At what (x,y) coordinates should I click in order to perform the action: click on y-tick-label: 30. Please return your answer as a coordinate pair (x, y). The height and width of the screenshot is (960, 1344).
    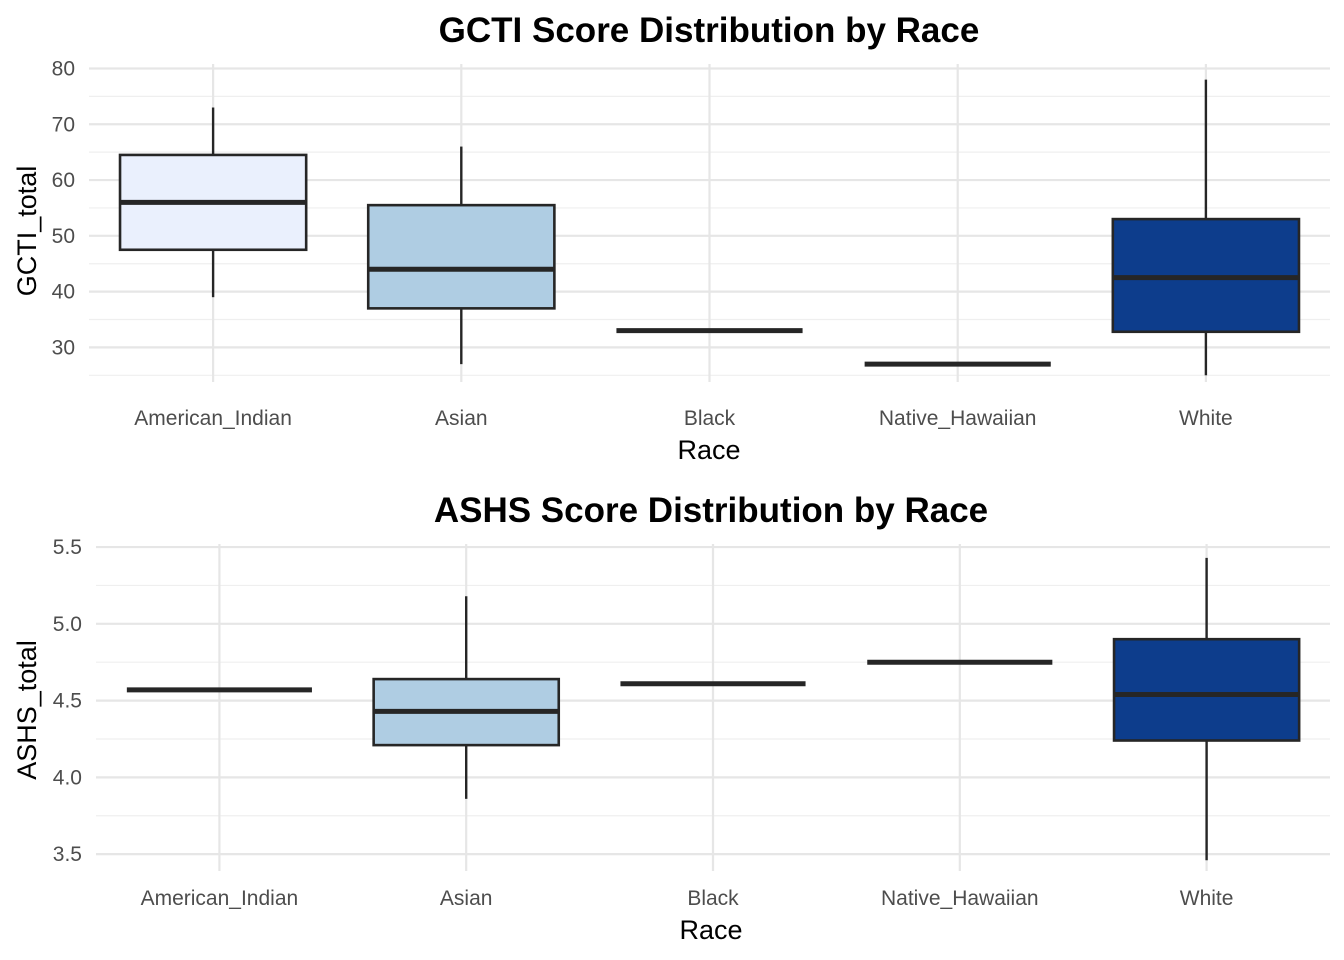
    Looking at the image, I should click on (63, 347).